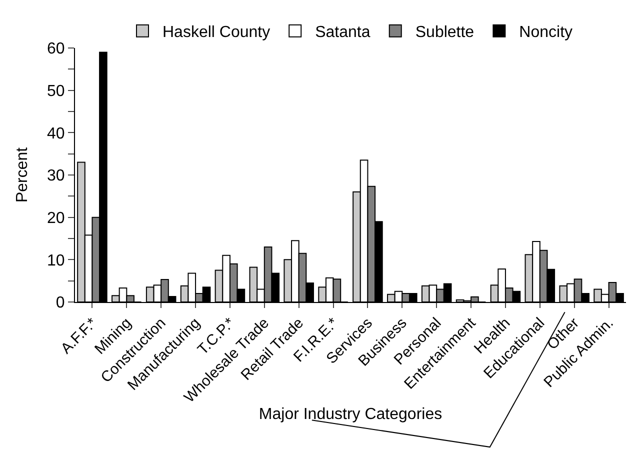  What do you see at coordinates (56, 218) in the screenshot?
I see `y-tick-label: 20` at bounding box center [56, 218].